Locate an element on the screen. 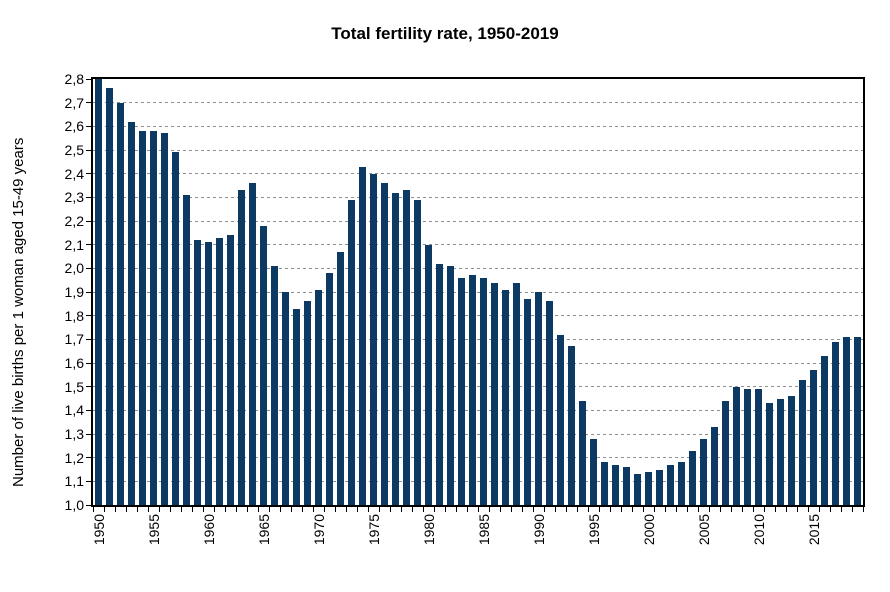 The image size is (890, 592). y-tick-label: 2,5 is located at coordinates (74, 150).